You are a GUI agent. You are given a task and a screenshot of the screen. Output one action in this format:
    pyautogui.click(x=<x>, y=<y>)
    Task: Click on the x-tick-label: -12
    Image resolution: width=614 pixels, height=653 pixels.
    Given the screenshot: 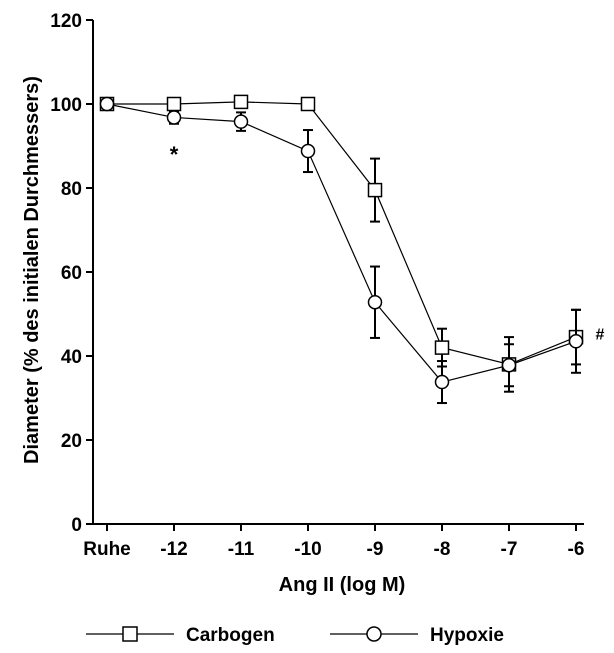 What is the action you would take?
    pyautogui.click(x=173, y=549)
    